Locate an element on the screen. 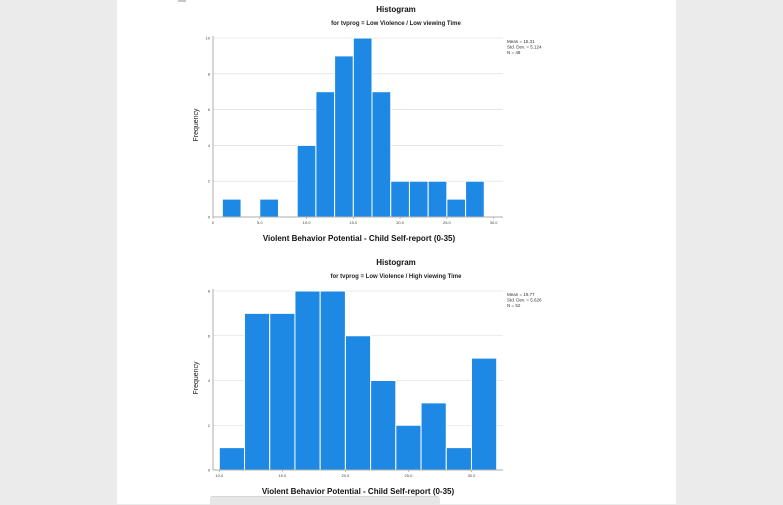  x-tick-label: 0 is located at coordinates (213, 222).